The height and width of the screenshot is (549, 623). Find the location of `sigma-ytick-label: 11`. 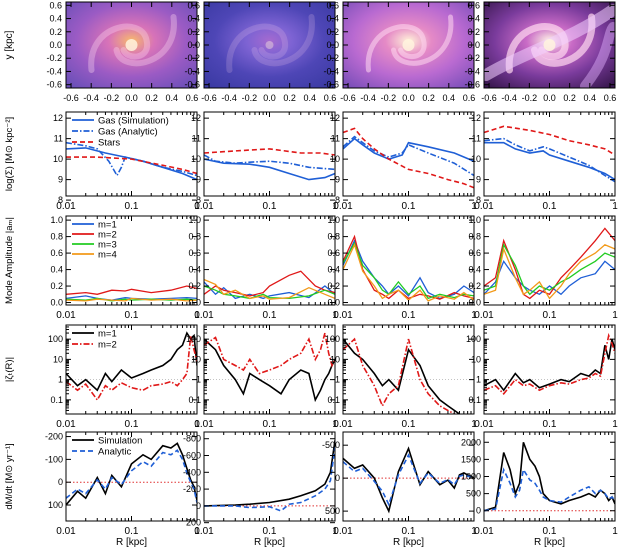

sigma-ytick-label: 11 is located at coordinates (476, 139).